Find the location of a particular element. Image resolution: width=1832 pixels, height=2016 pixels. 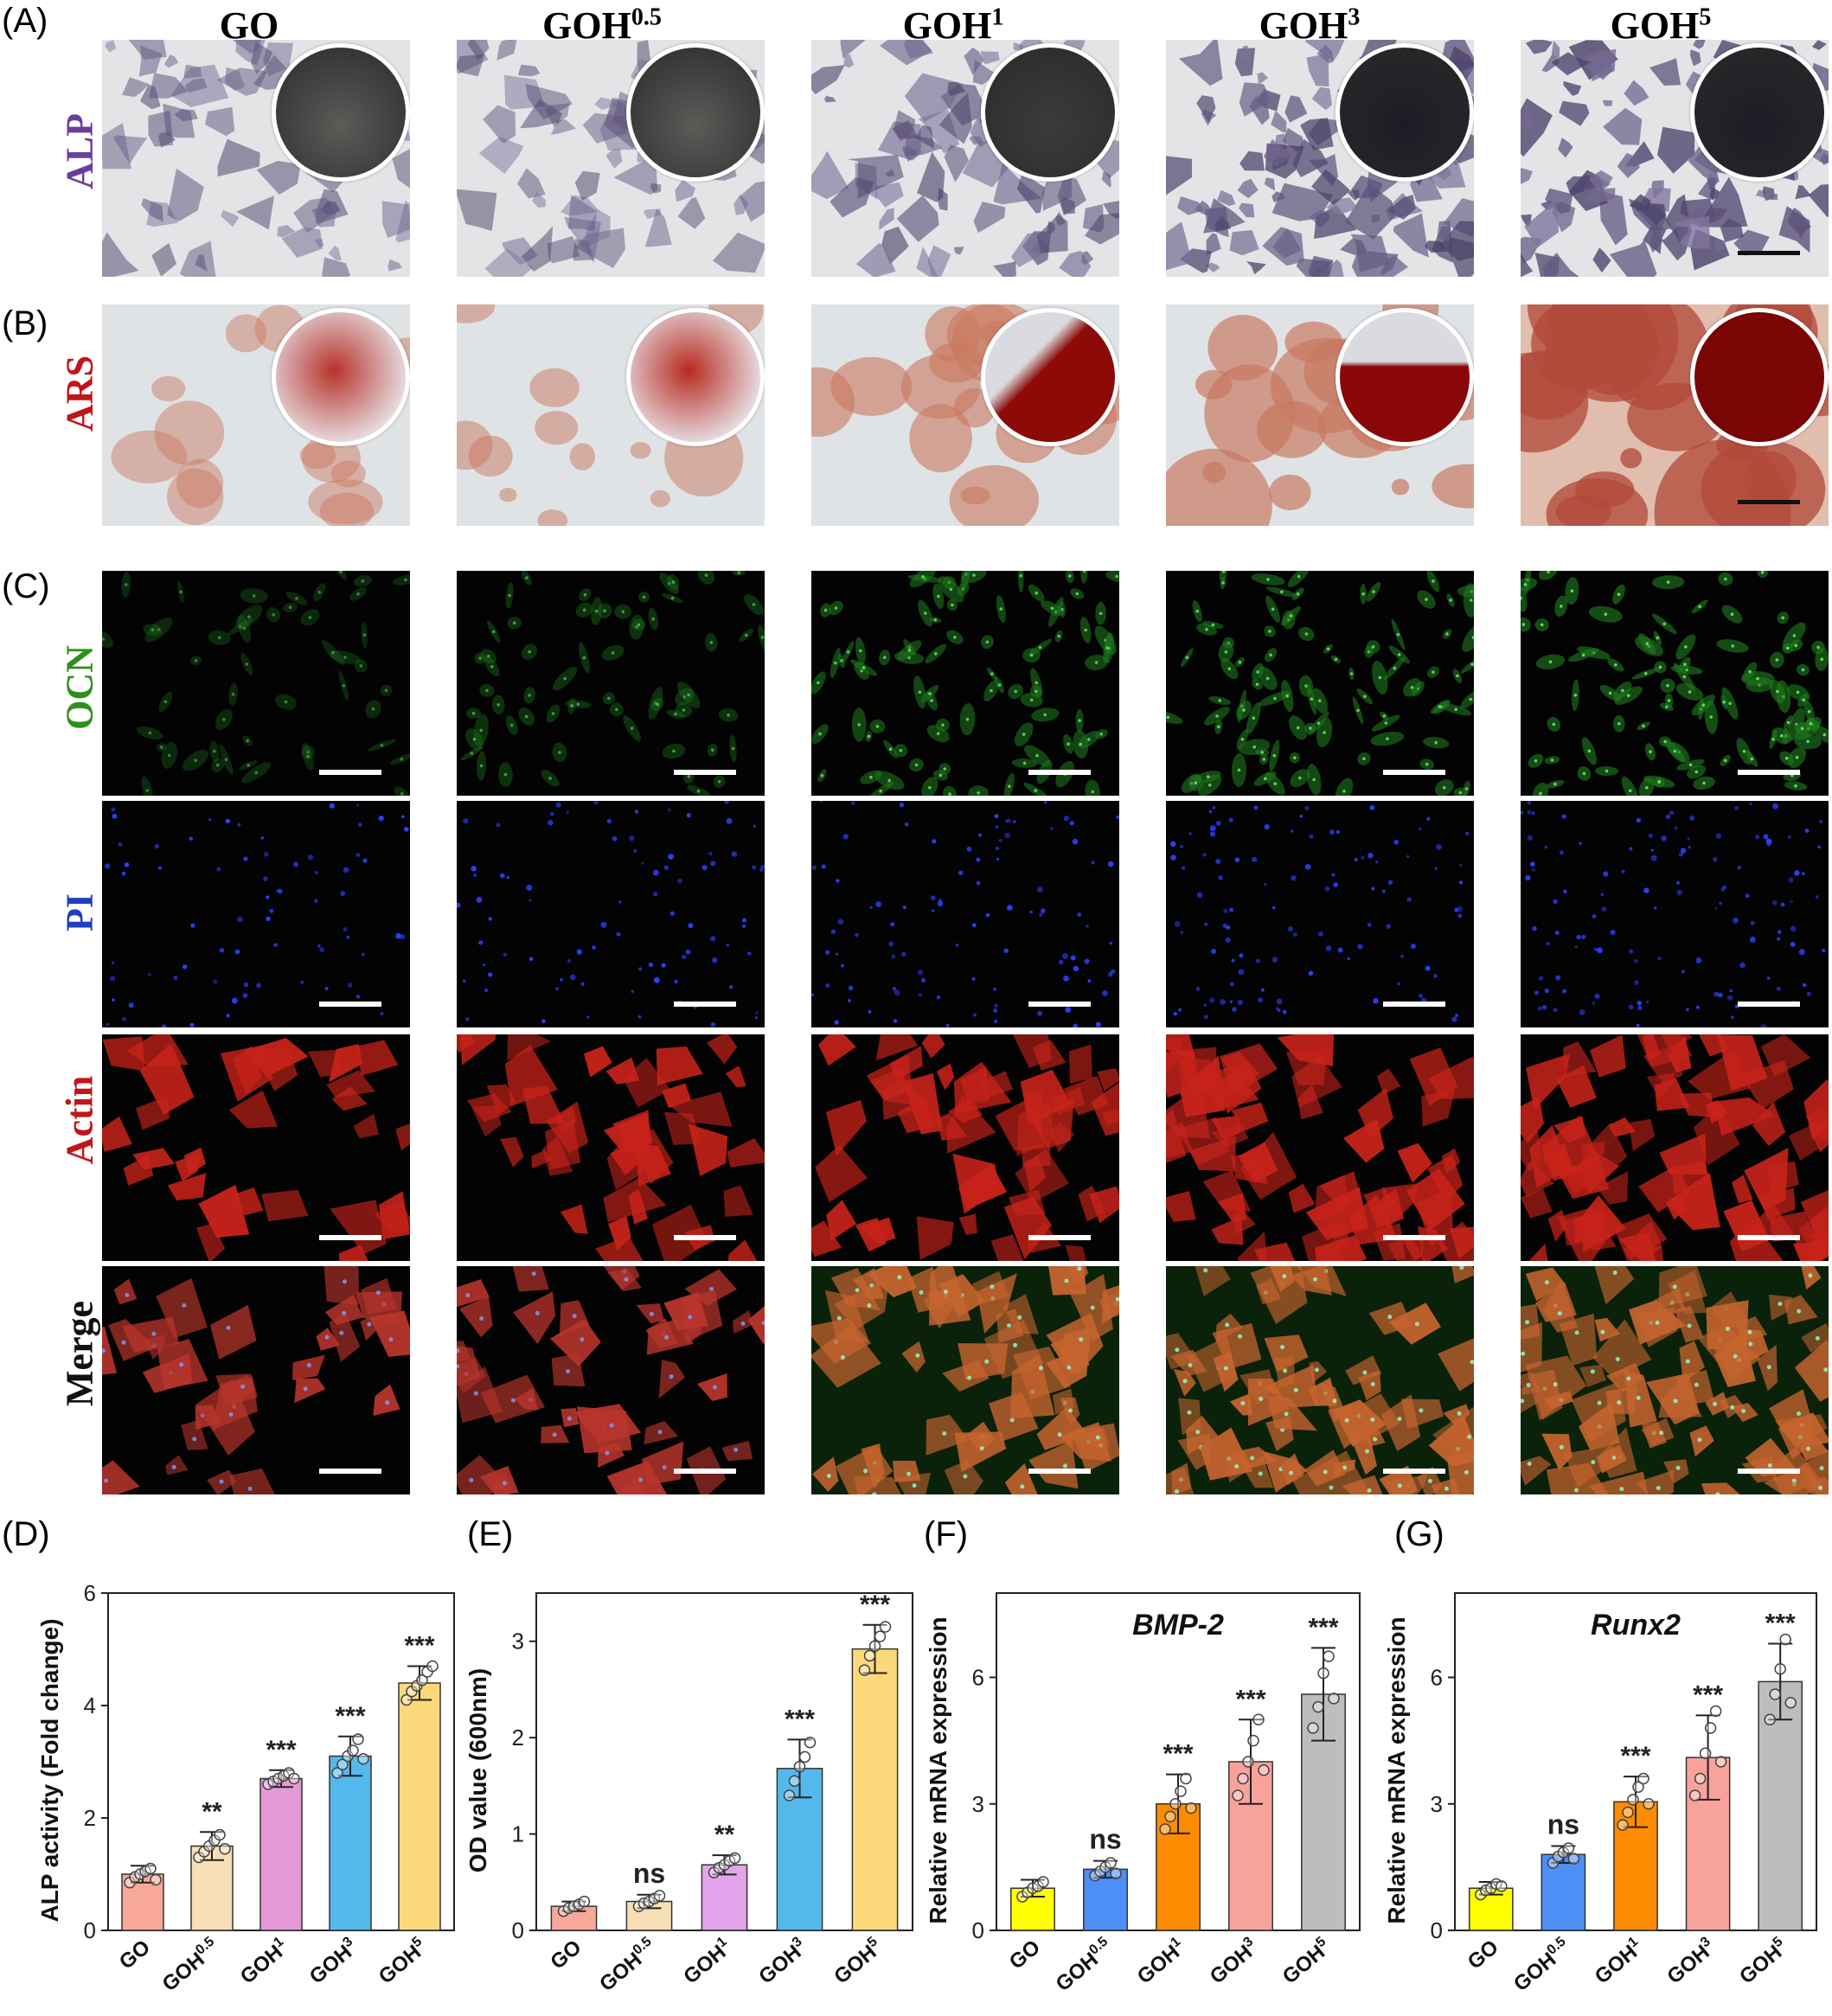

y-tick-label: 0 is located at coordinates (90, 1930).